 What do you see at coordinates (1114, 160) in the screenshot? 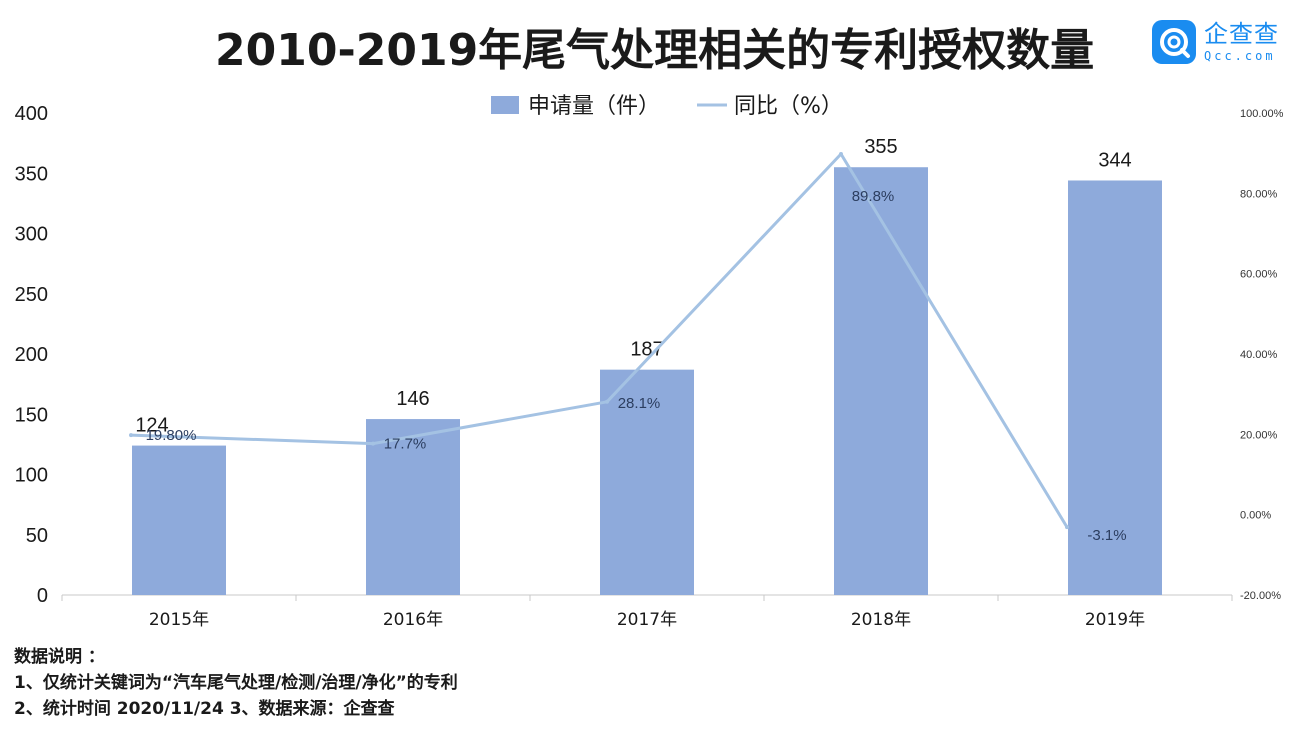
I see `bar-value-label: 344` at bounding box center [1114, 160].